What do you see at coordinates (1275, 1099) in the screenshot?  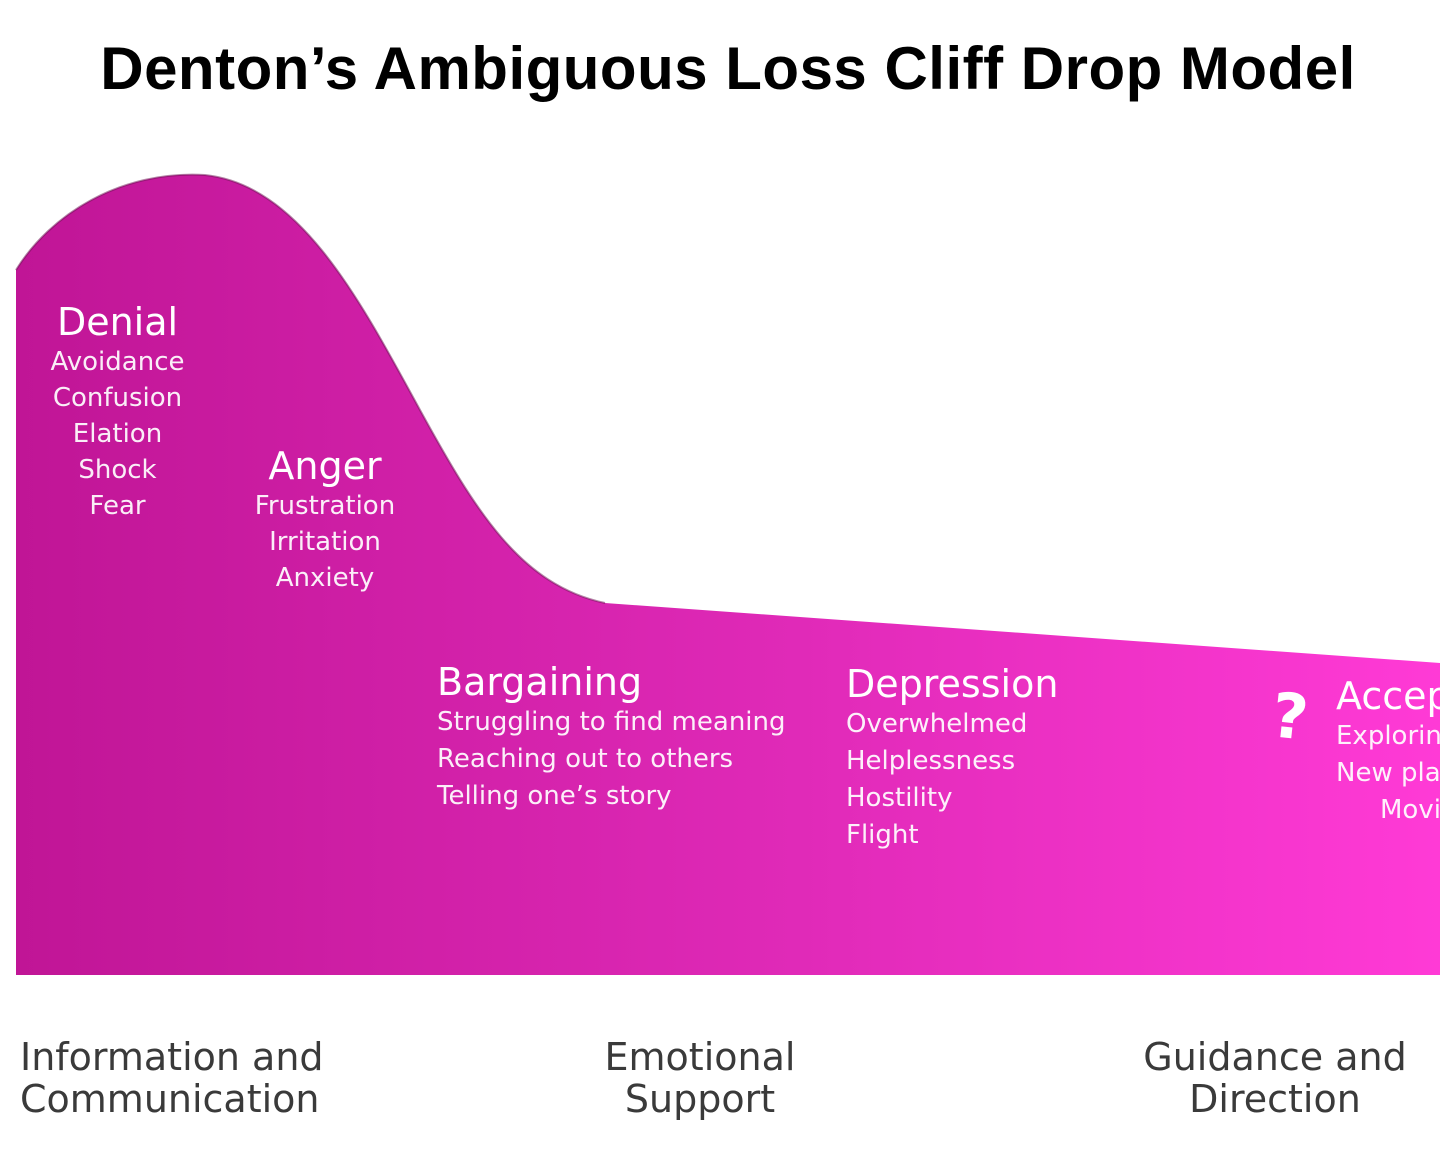 I see `support-label-line: Direction` at bounding box center [1275, 1099].